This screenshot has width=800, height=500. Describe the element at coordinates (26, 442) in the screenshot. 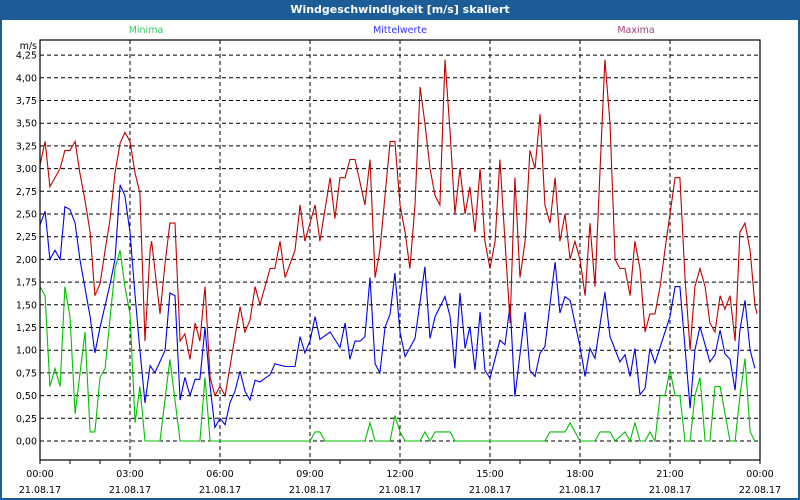

I see `y-tick-label: 0,00` at that location.